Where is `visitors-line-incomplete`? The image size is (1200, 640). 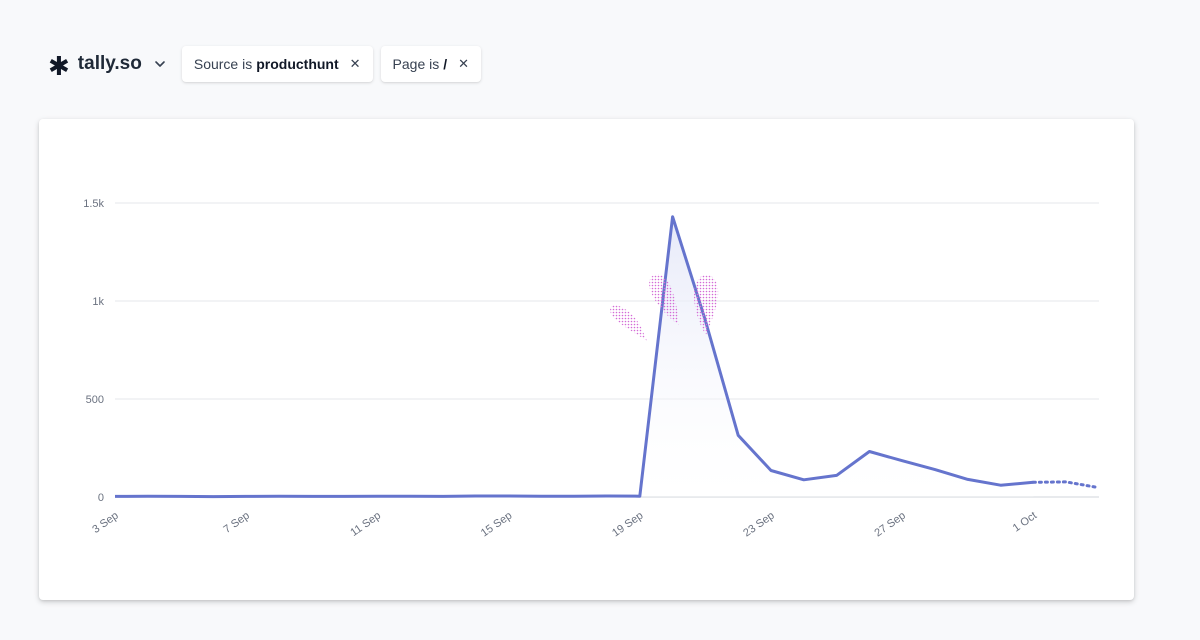 visitors-line-incomplete is located at coordinates (1064, 484).